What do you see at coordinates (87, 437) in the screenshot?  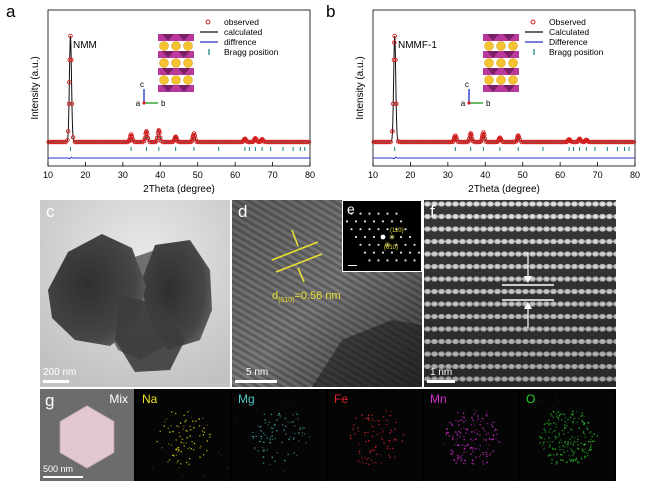 I see `particle-hexagon` at bounding box center [87, 437].